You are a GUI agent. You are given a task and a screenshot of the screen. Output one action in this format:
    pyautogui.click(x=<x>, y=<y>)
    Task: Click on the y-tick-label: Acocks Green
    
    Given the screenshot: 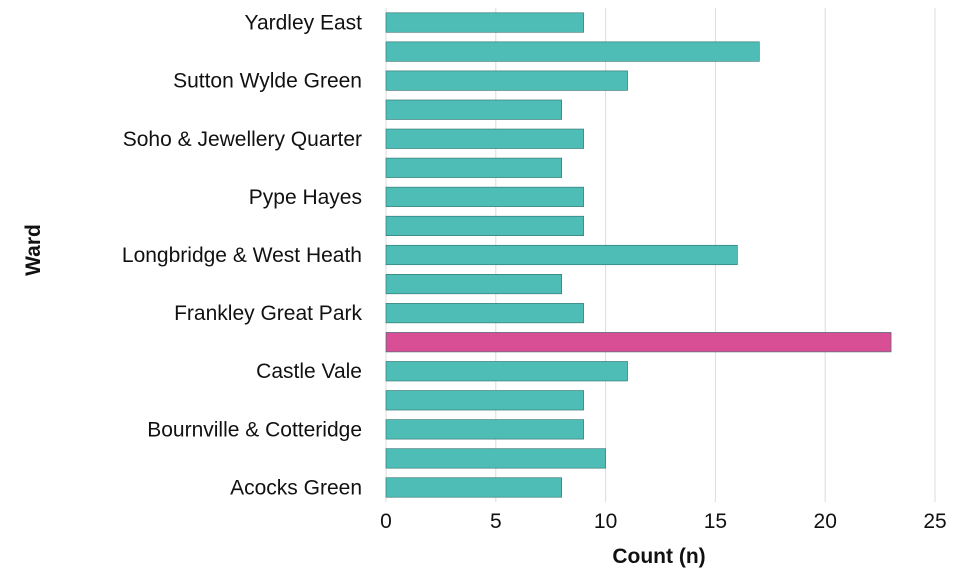 What is the action you would take?
    pyautogui.click(x=296, y=487)
    